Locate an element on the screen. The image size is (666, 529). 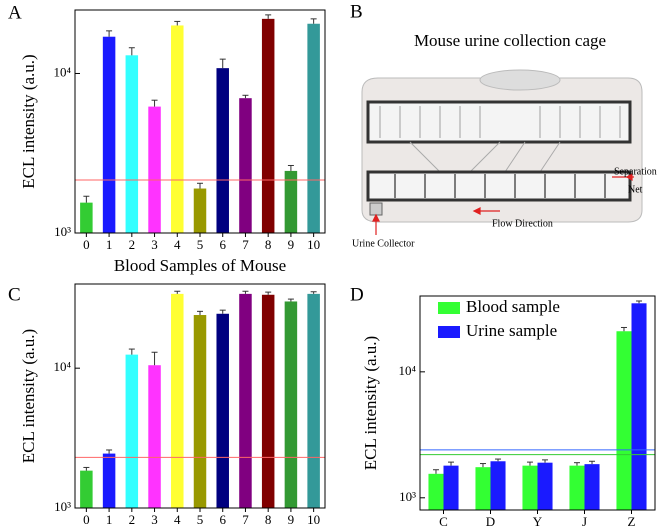
separation-net is located at coordinates (499, 186).